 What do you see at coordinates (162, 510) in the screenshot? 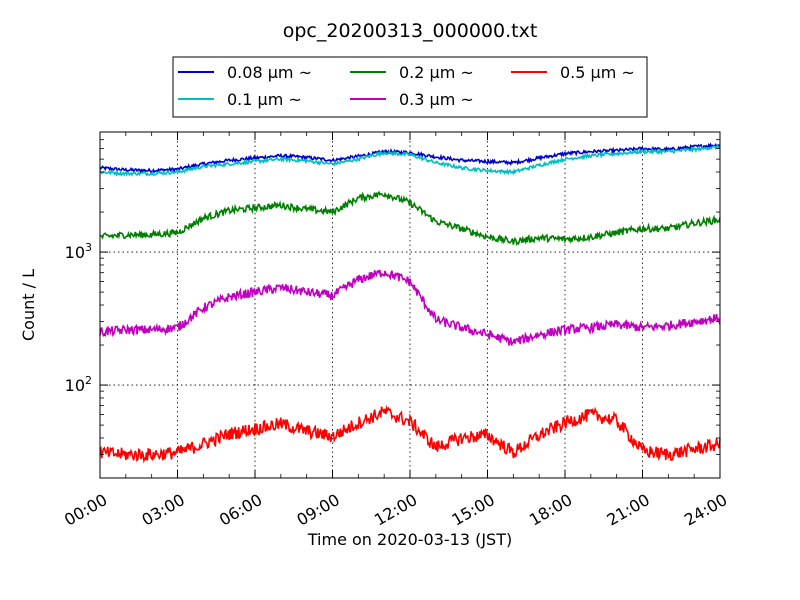
I see `x-tick-label: 03:00` at bounding box center [162, 510].